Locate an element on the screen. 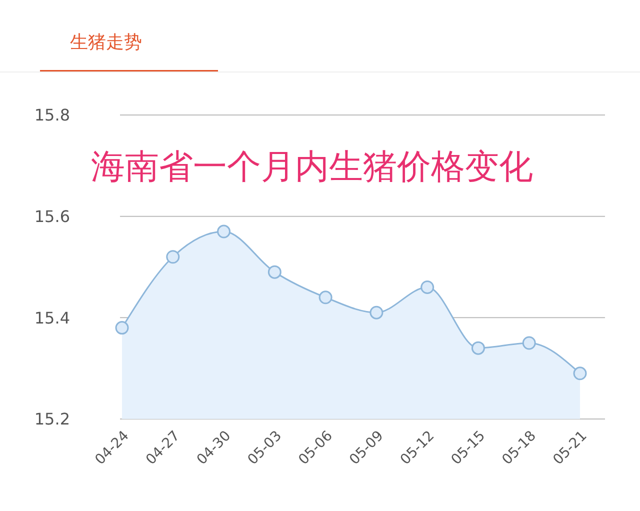  y-tick-label: 15.8 is located at coordinates (52, 115).